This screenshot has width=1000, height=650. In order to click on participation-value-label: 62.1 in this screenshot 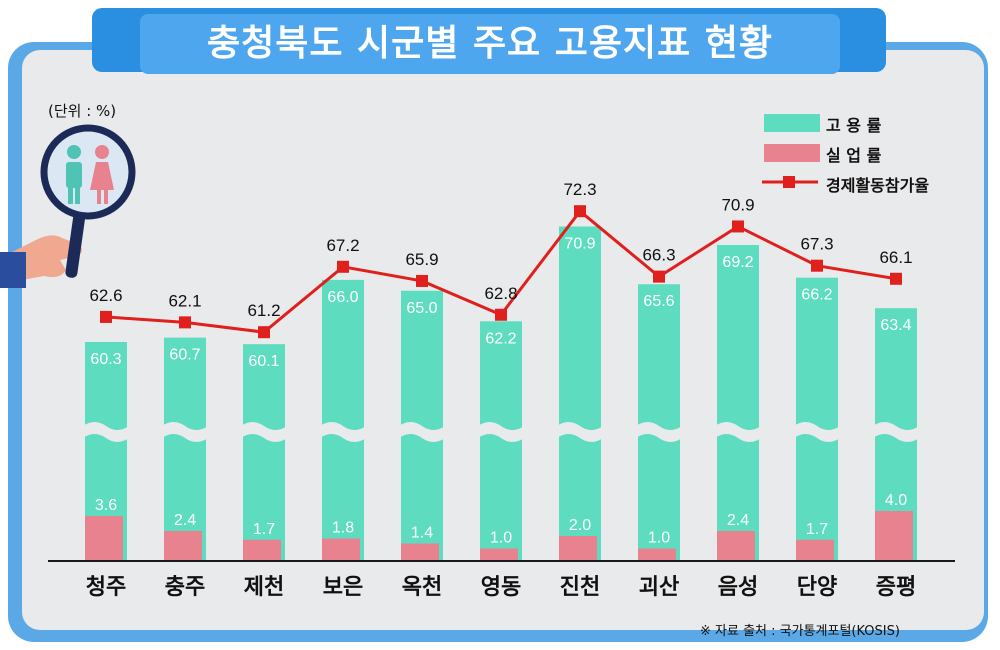, I will do `click(184, 300)`.